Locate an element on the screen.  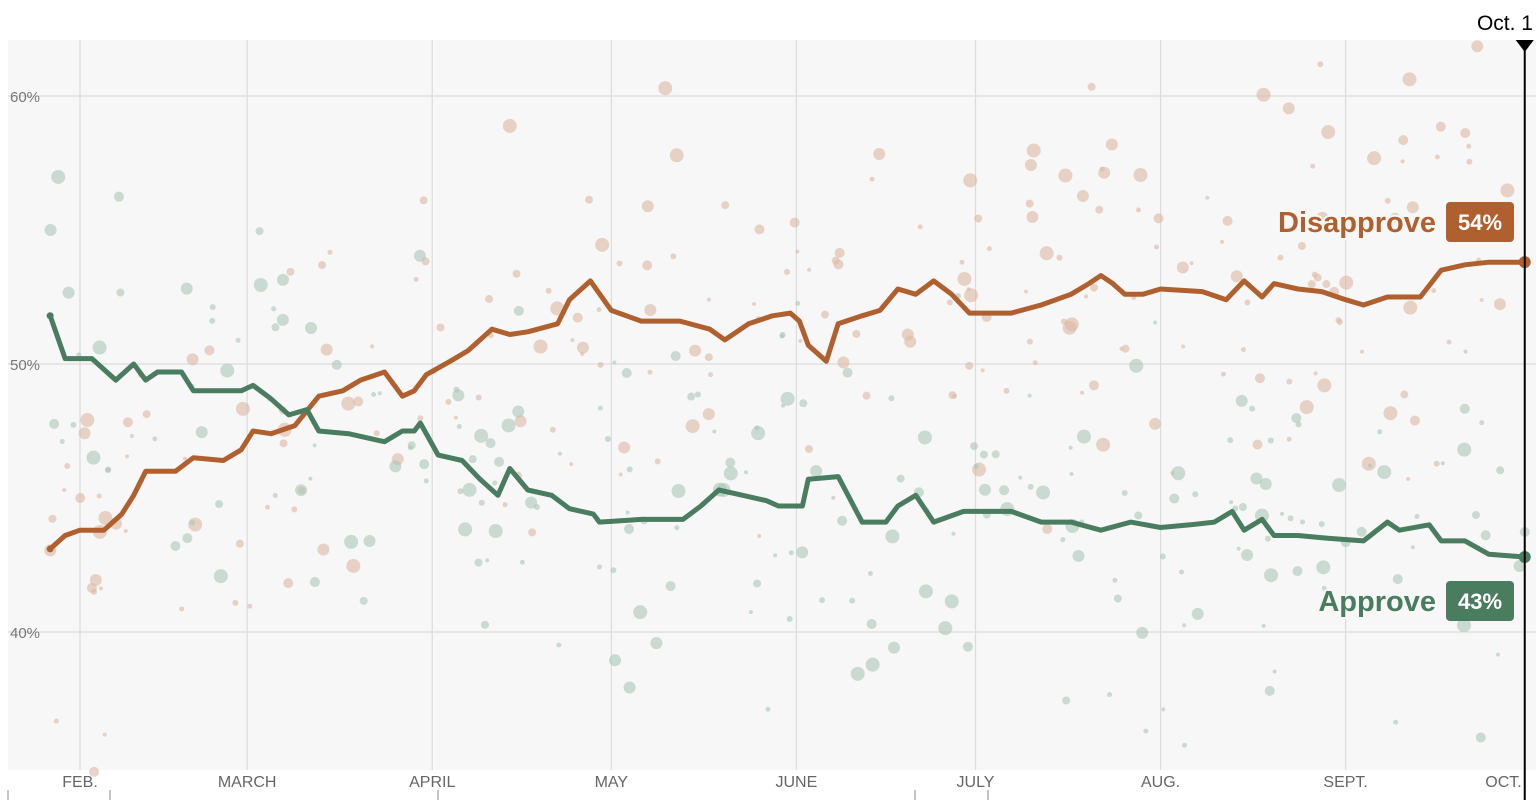
y-tick-label: 50% is located at coordinates (25, 365).